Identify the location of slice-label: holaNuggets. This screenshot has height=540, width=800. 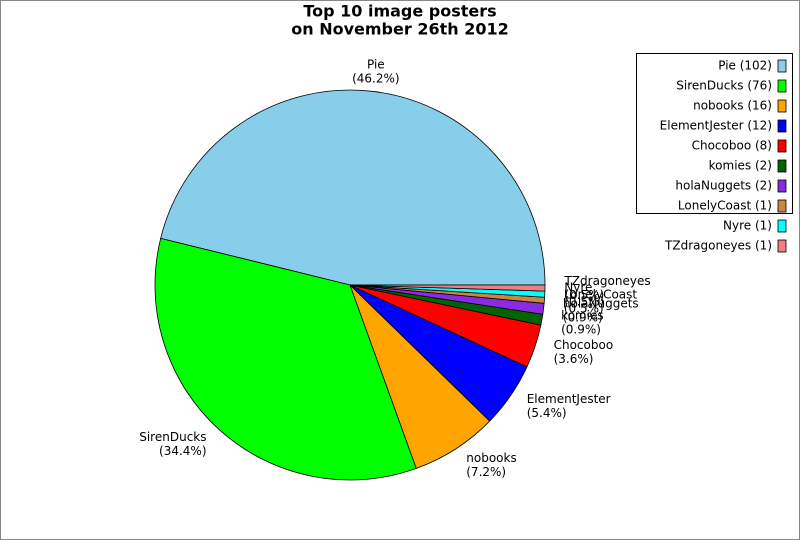
(601, 304).